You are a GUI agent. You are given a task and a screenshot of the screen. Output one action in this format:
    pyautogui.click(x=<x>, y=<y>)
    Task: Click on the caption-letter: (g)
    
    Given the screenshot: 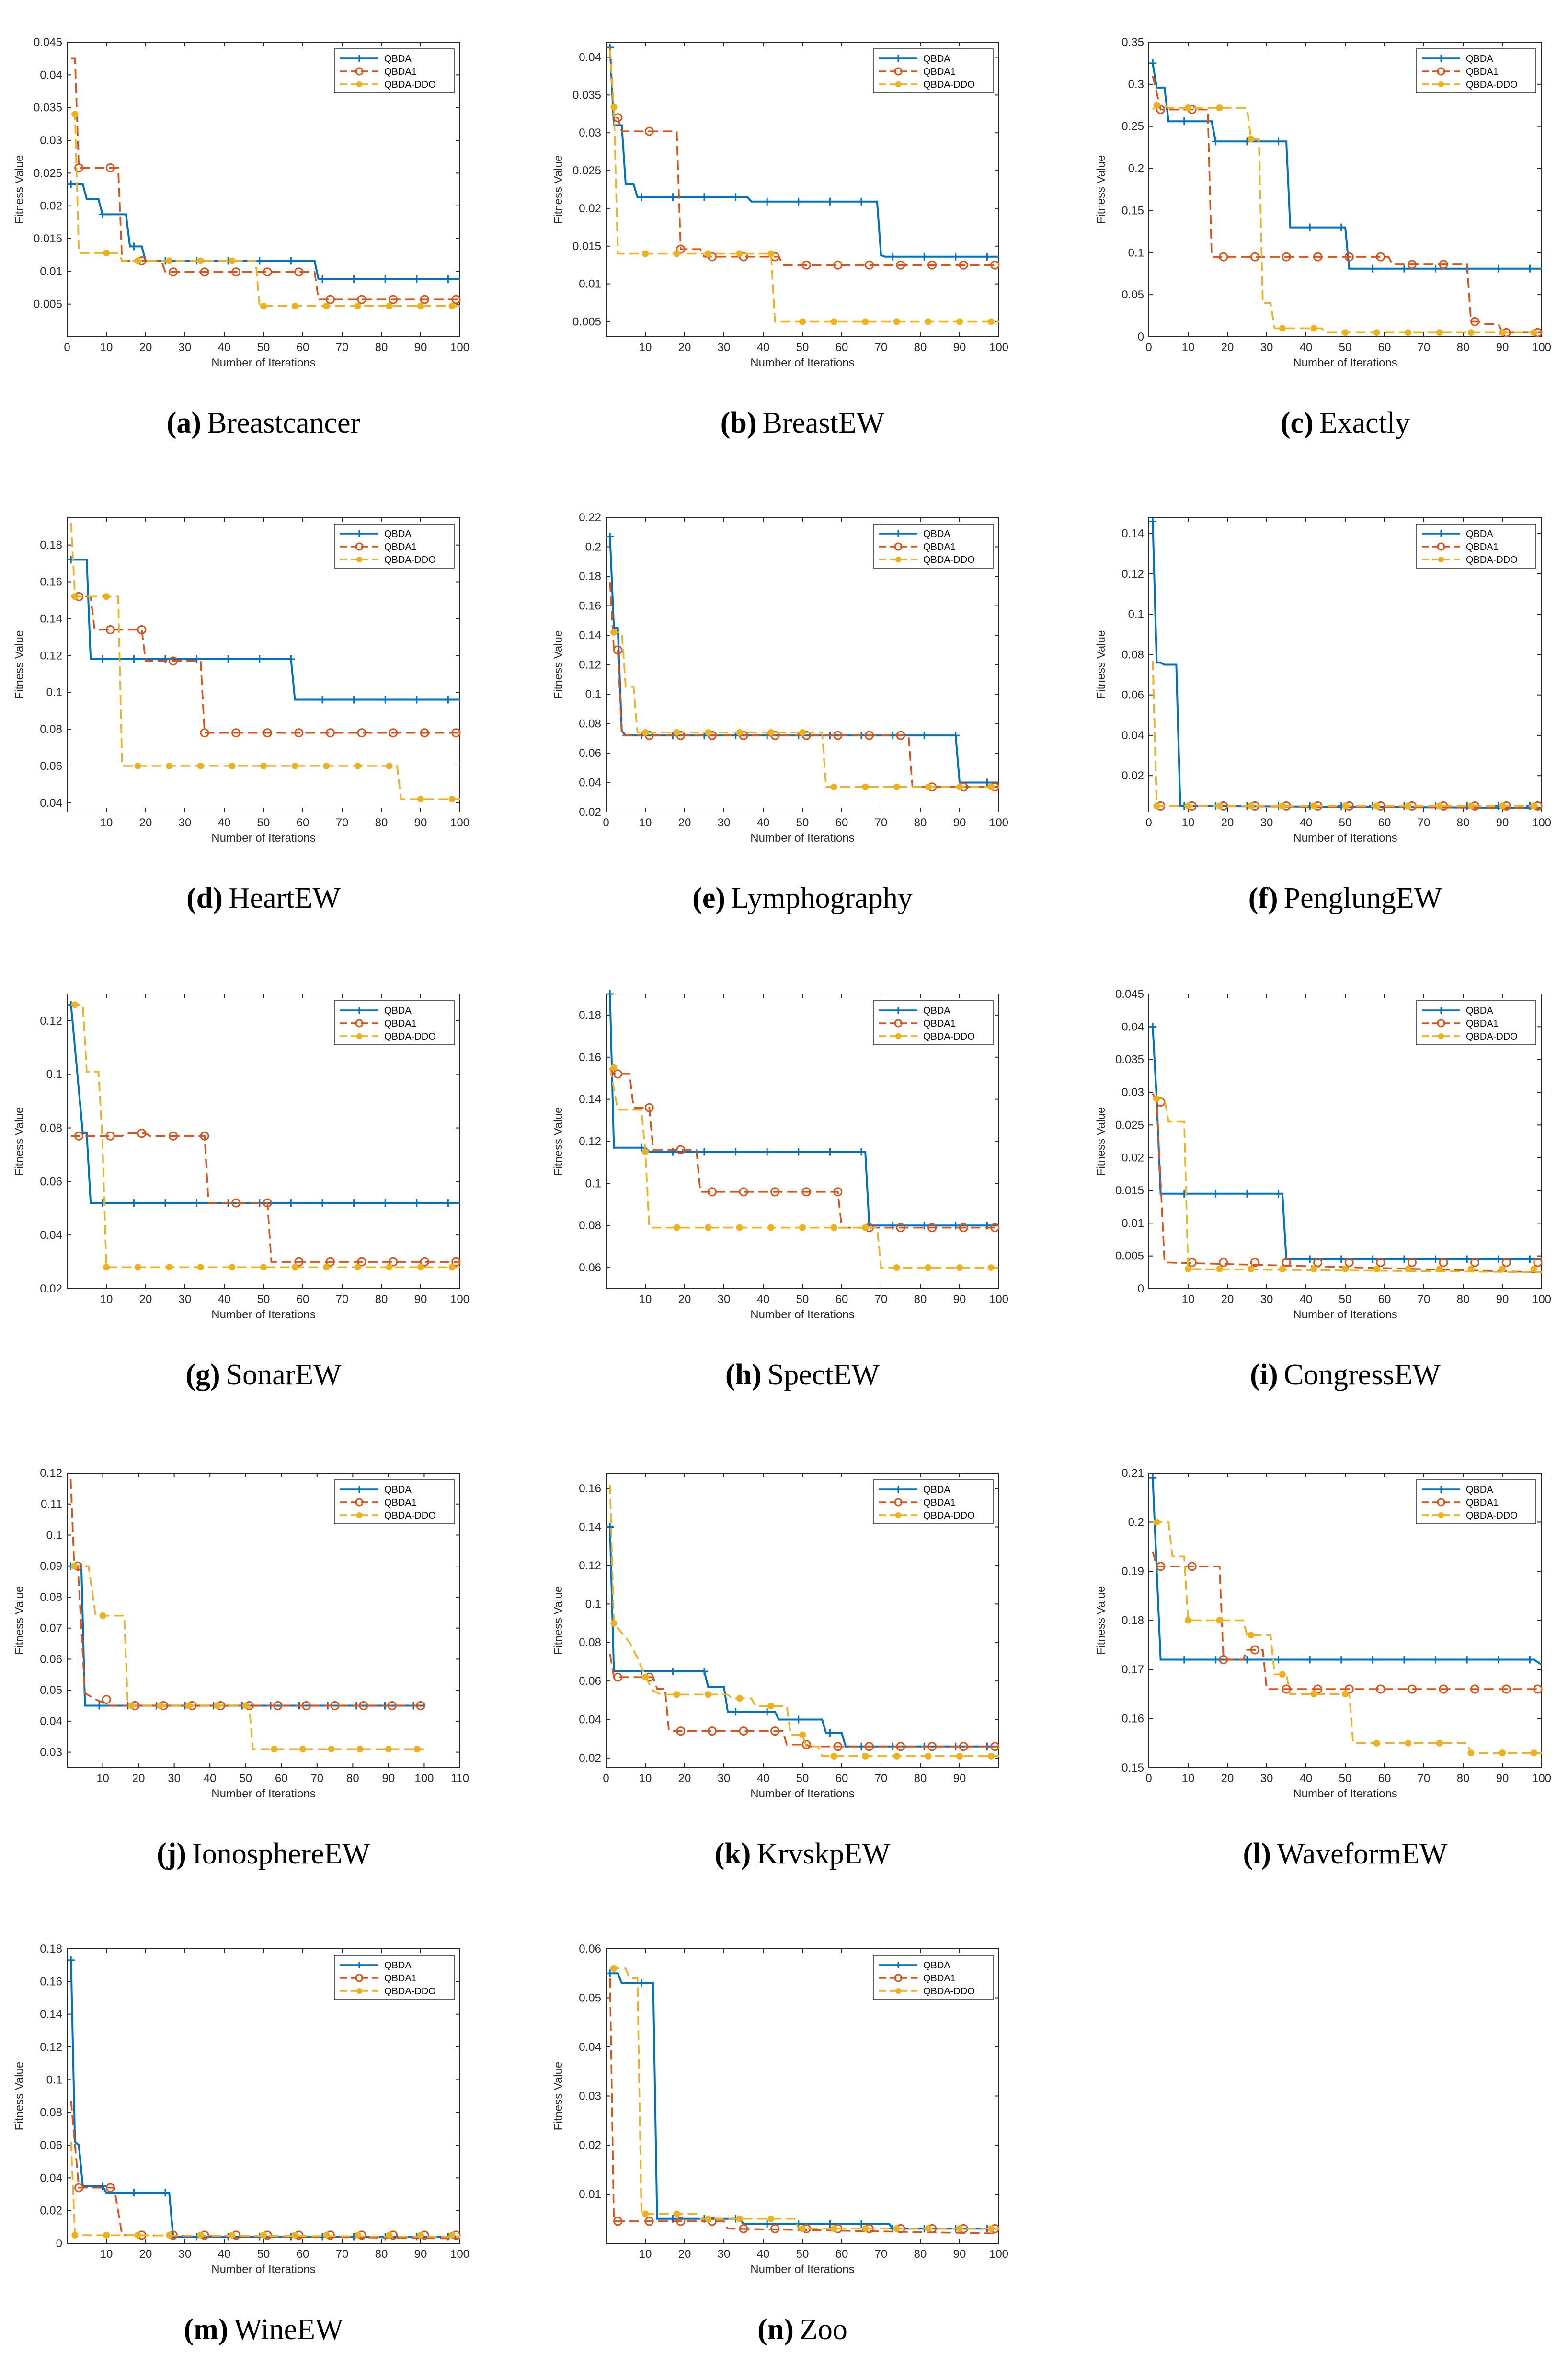 What is the action you would take?
    pyautogui.click(x=202, y=1375)
    